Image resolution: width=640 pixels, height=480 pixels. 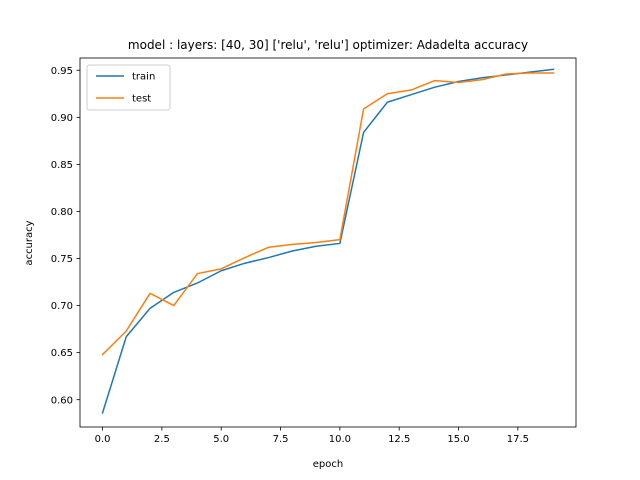 What do you see at coordinates (103, 439) in the screenshot?
I see `x-tick-label: 0.0` at bounding box center [103, 439].